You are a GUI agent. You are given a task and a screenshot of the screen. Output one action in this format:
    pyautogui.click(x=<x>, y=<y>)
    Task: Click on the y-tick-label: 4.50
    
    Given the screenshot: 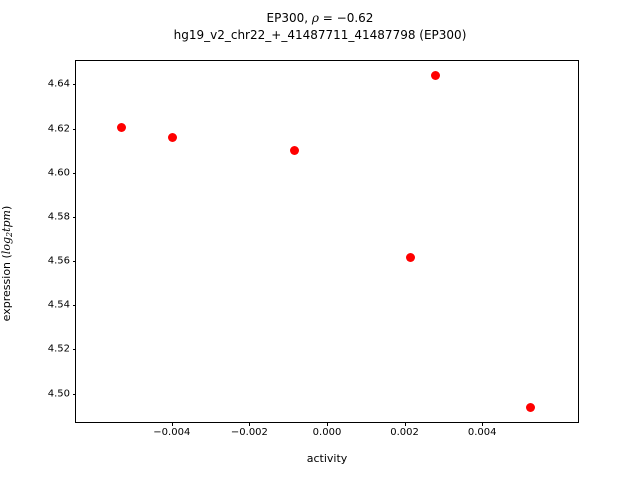 What is the action you would take?
    pyautogui.click(x=58, y=394)
    